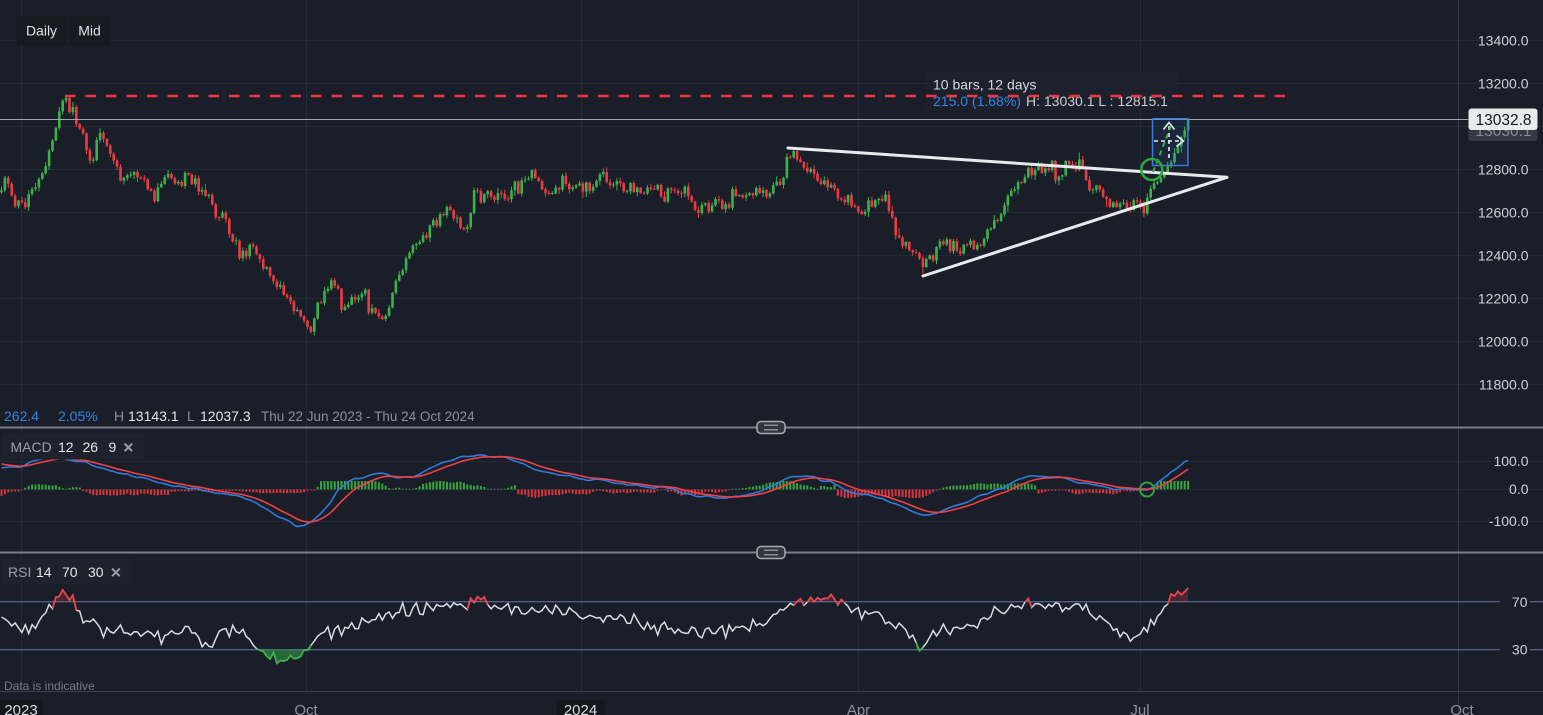 The width and height of the screenshot is (1543, 715). I want to click on svg-text: 100.0, so click(1510, 461).